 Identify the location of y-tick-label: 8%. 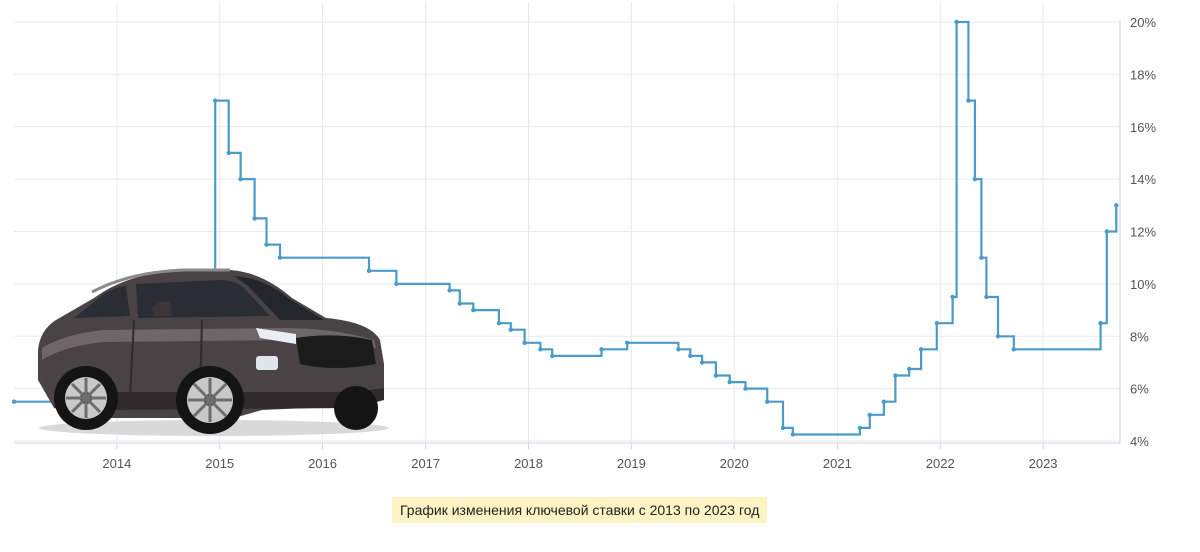
(1139, 336).